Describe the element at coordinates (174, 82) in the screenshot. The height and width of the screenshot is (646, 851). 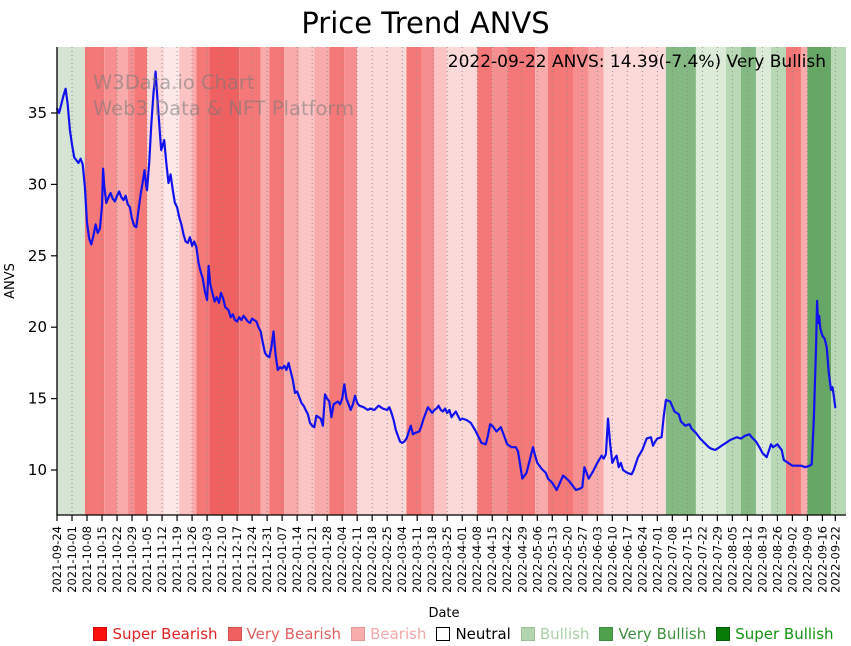
I see `watermark-line1: W3Data.io Chart` at that location.